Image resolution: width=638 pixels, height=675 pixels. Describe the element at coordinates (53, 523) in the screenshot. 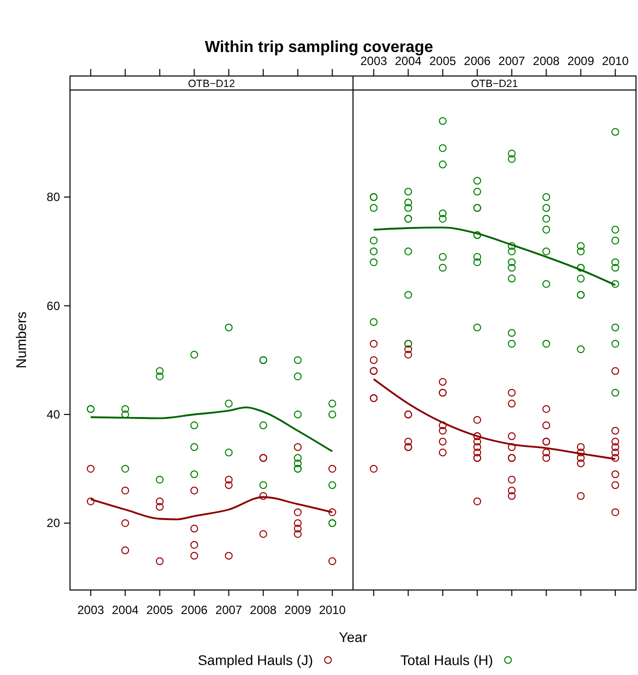

I see `y-tick-label: 20` at that location.